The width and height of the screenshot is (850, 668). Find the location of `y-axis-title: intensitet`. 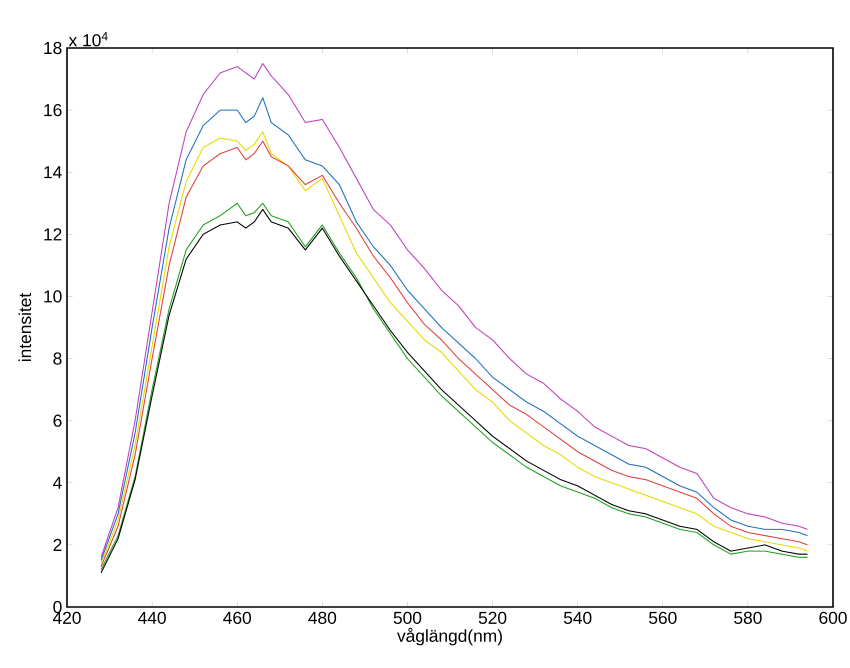

y-axis-title: intensitet is located at coordinates (25, 327).